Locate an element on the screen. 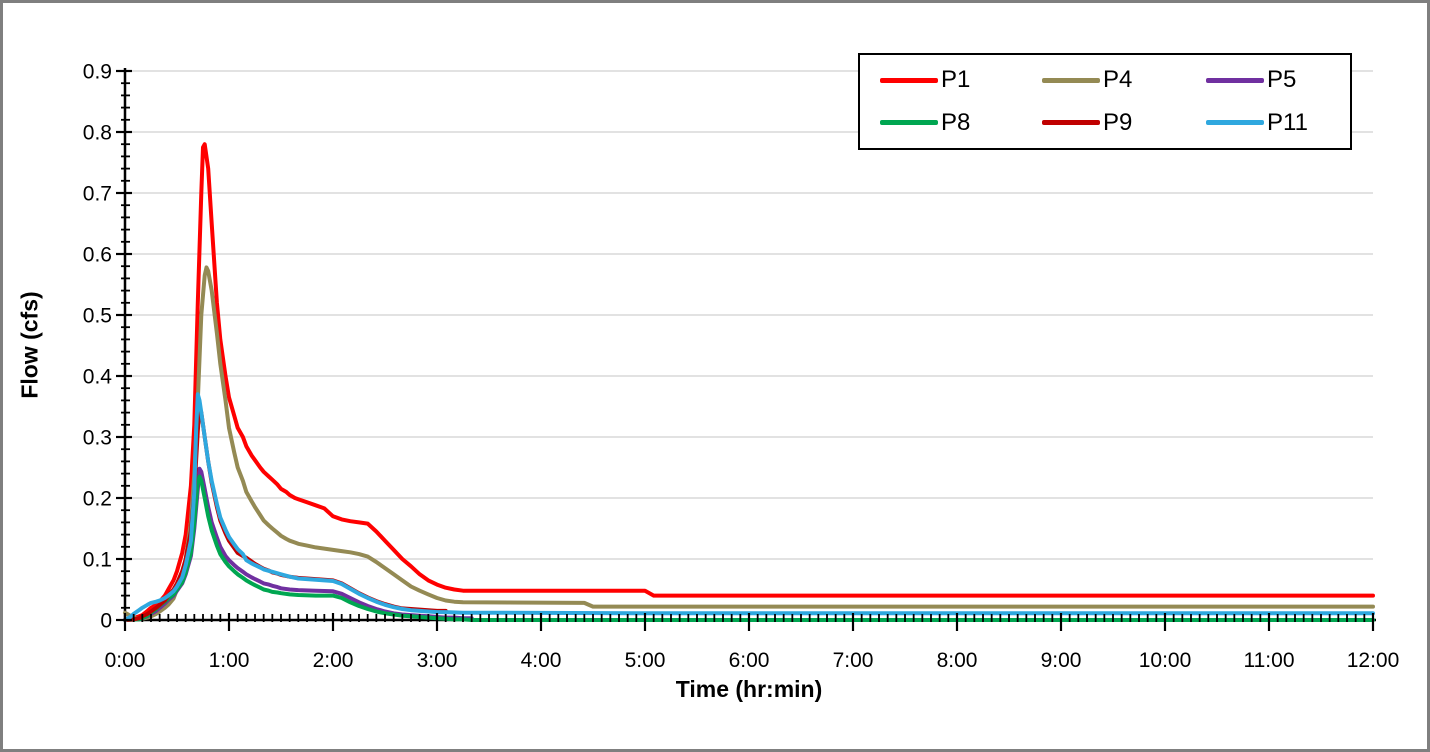 This screenshot has height=752, width=1430. y-tick-label: 0.3 is located at coordinates (97, 438).